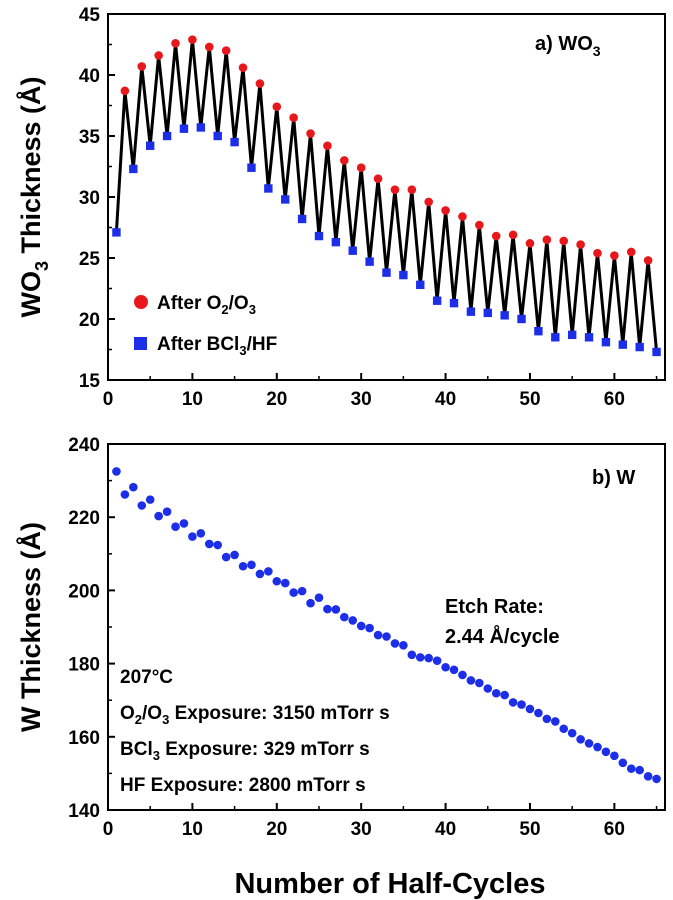 The height and width of the screenshot is (900, 673). What do you see at coordinates (84, 811) in the screenshot?
I see `panel-b-y-tick-label: 140` at bounding box center [84, 811].